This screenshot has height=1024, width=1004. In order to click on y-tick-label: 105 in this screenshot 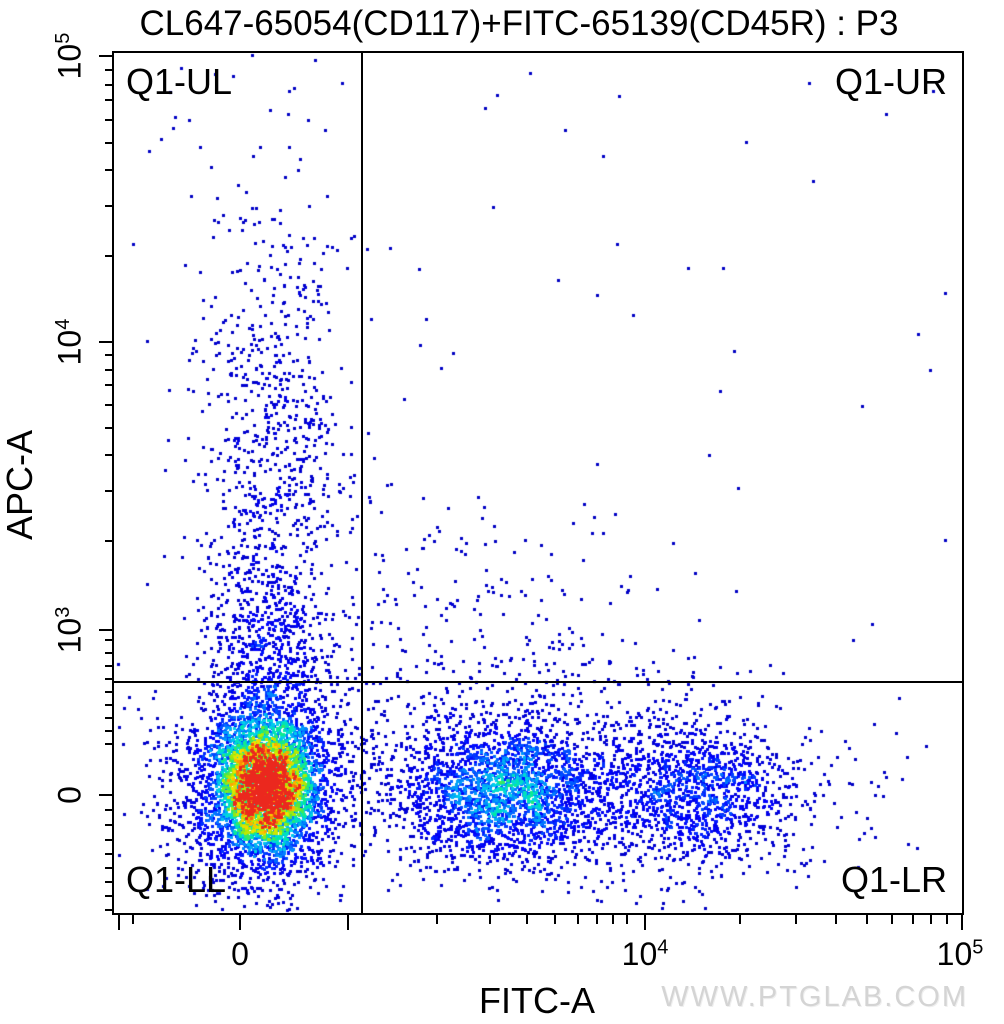, I will do `click(69, 56)`.